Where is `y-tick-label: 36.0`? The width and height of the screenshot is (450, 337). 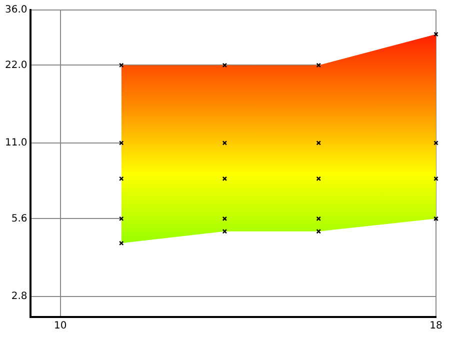
y-tick-label: 36.0 is located at coordinates (16, 10).